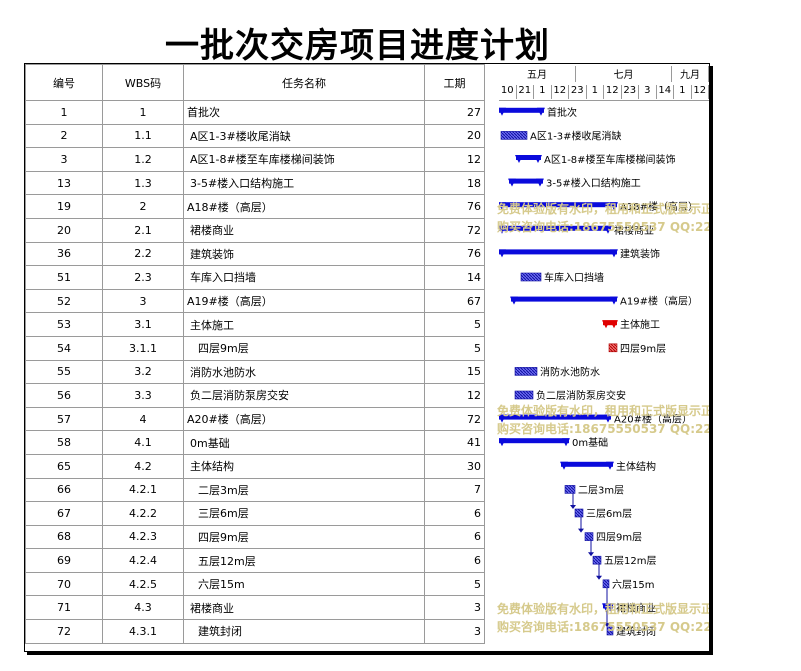 This screenshot has width=801, height=671. What do you see at coordinates (143, 419) in the screenshot?
I see `cell-wbs: 4` at bounding box center [143, 419].